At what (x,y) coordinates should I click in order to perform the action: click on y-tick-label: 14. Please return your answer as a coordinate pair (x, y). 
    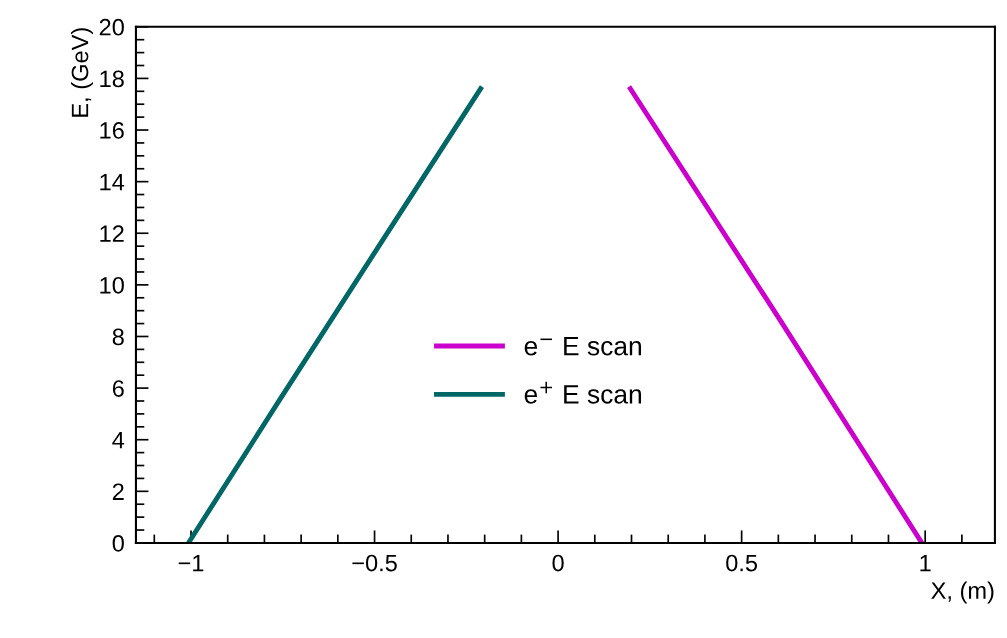
    Looking at the image, I should click on (112, 182).